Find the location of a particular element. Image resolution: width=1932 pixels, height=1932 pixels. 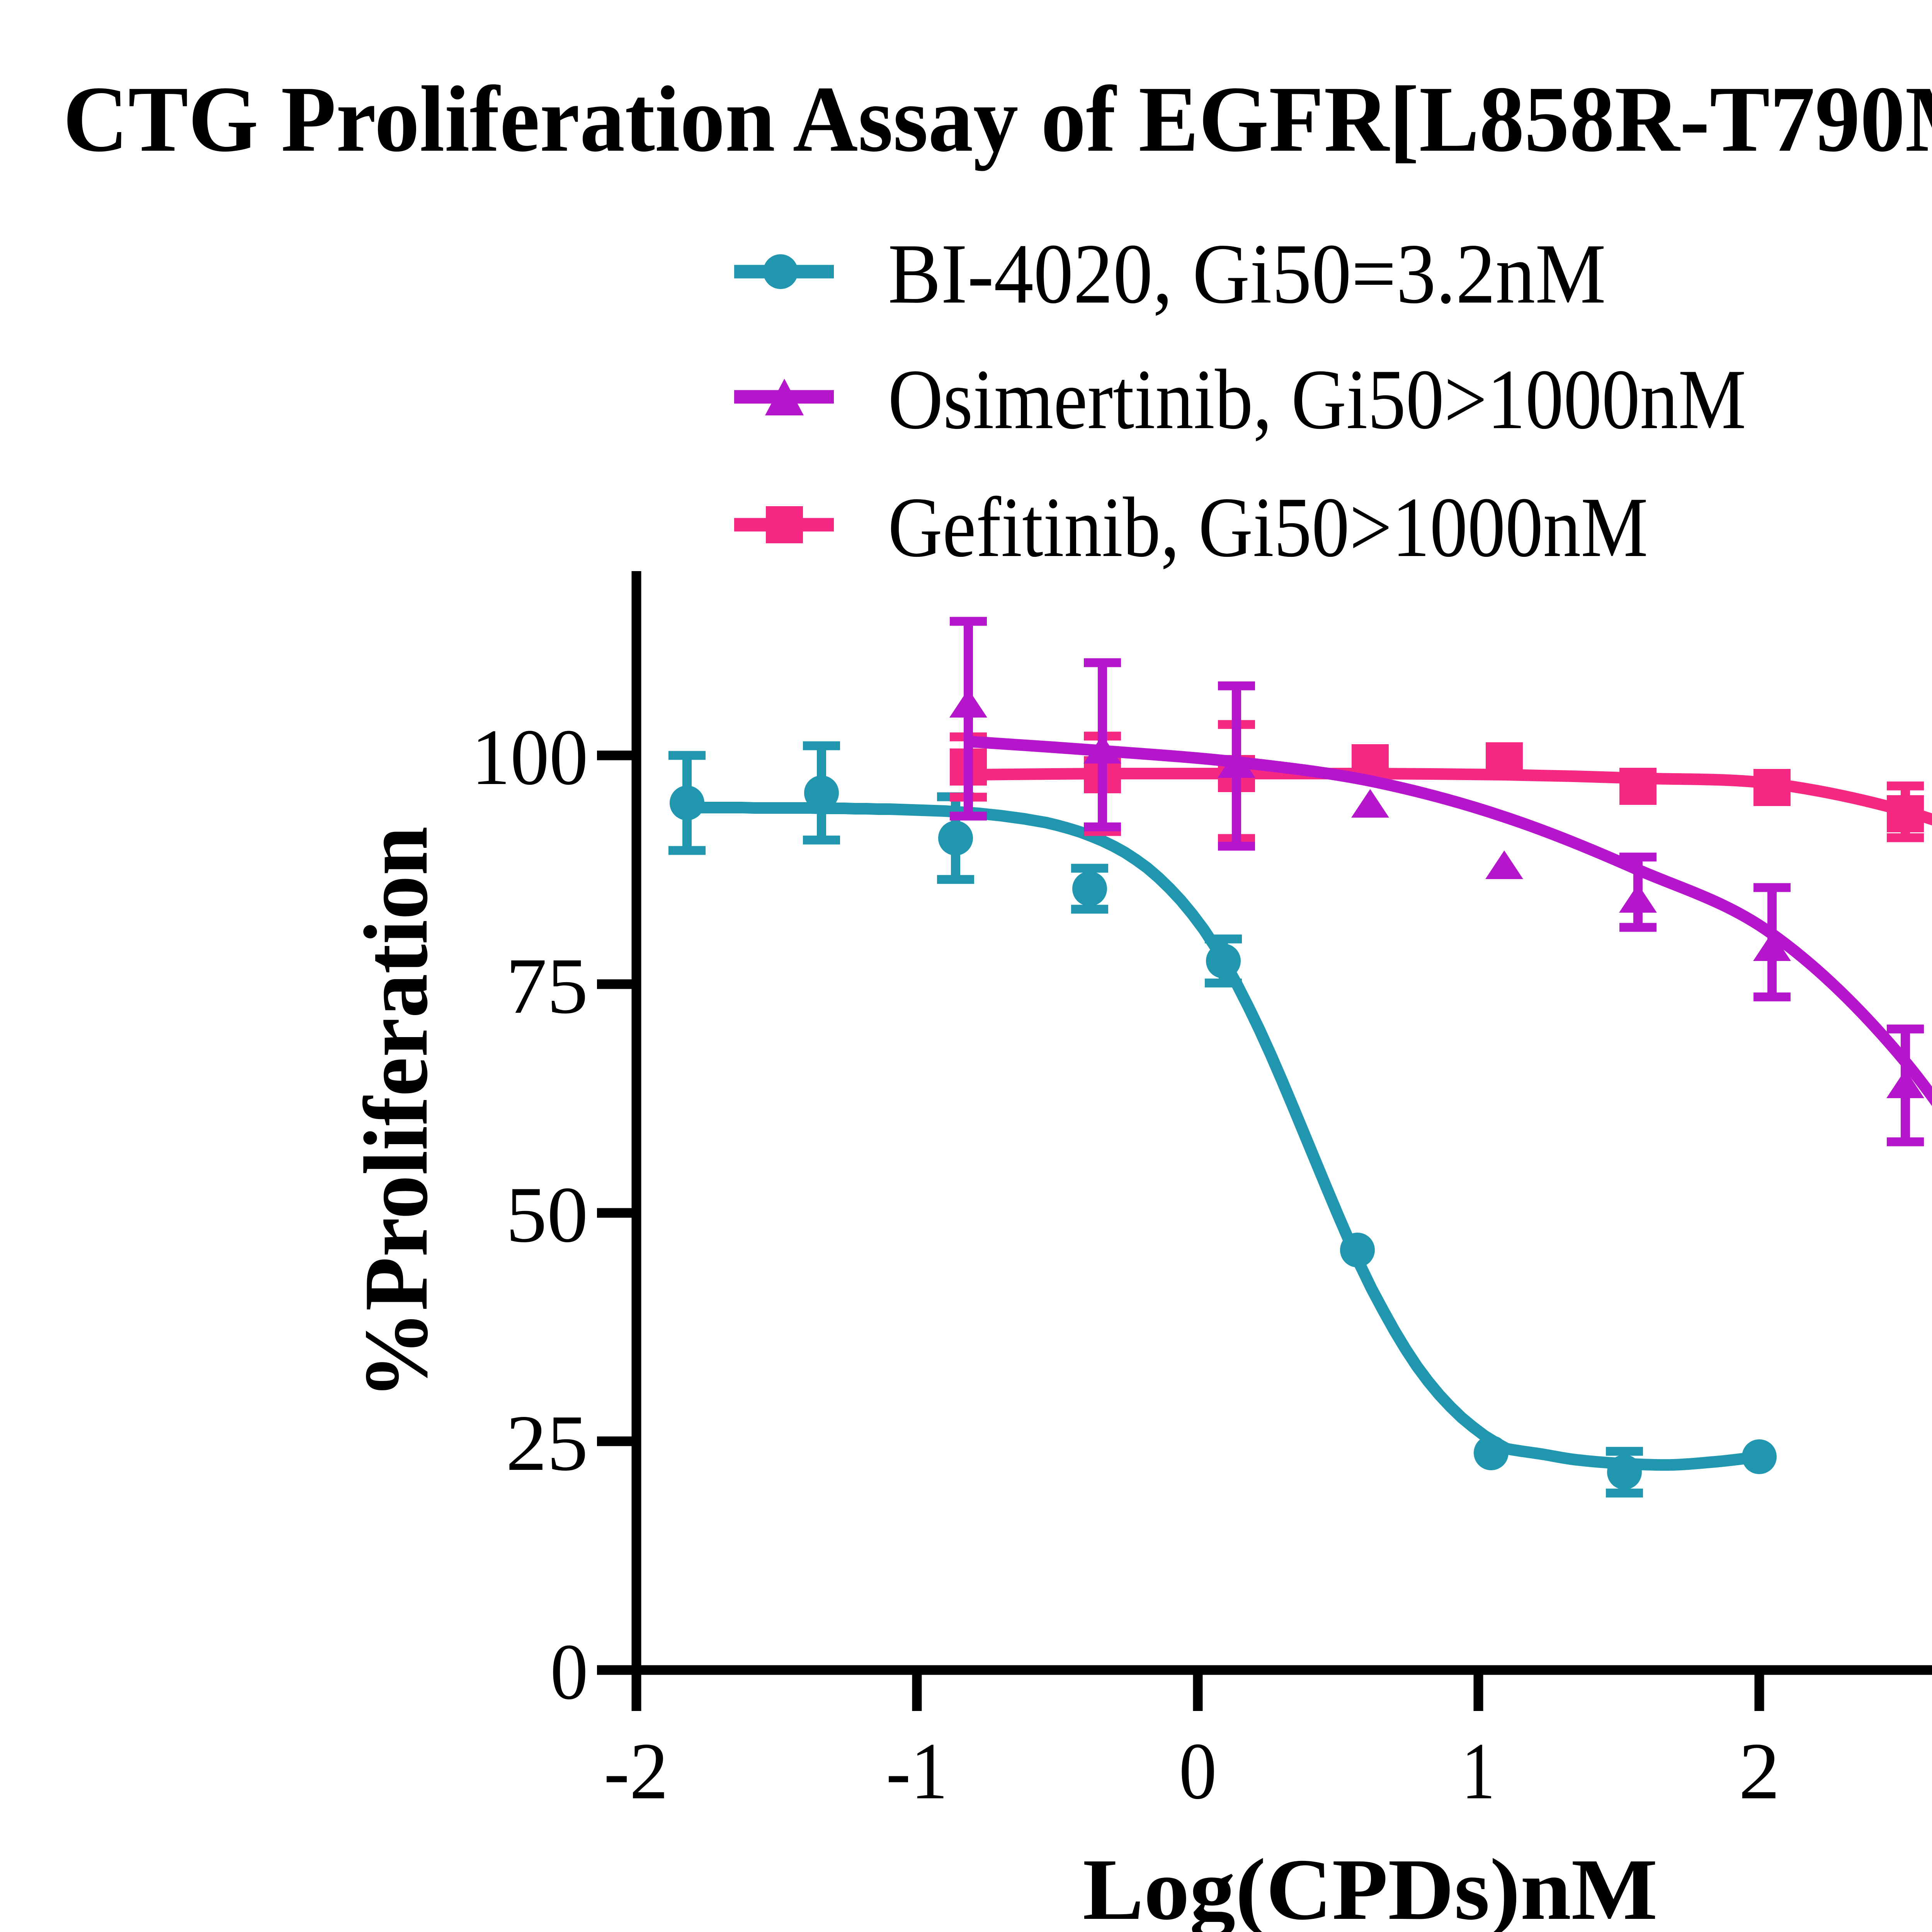

svg-text: 1 is located at coordinates (1478, 1771).